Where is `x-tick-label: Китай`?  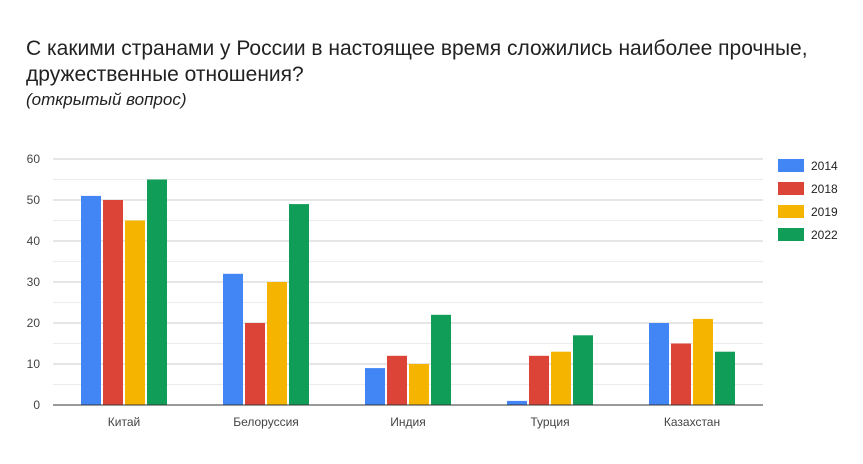
x-tick-label: Китай is located at coordinates (124, 422).